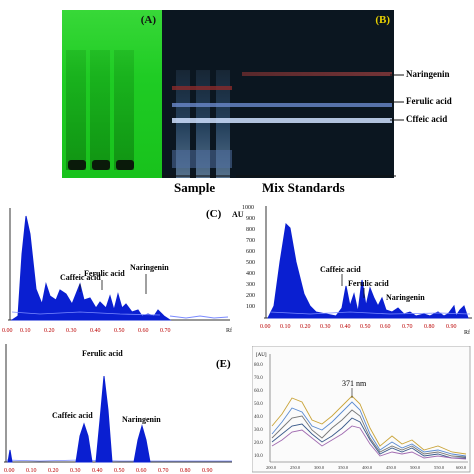 Image resolution: width=474 pixels, height=474 pixels. What do you see at coordinates (80, 277) in the screenshot?
I see `panel-c-peak-caffeic: Caffeic acid` at bounding box center [80, 277].